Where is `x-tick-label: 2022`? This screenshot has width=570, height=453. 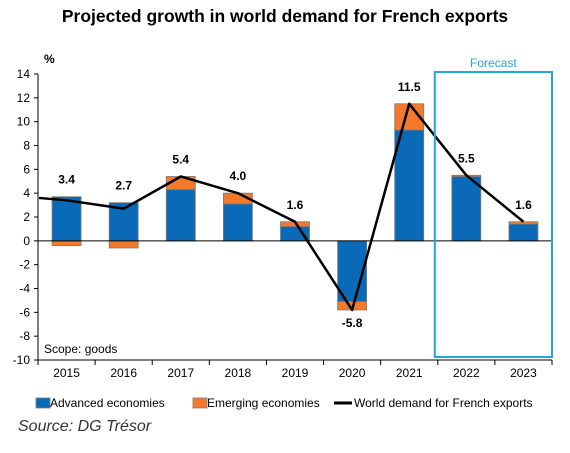
x-tick-label: 2022 is located at coordinates (466, 373).